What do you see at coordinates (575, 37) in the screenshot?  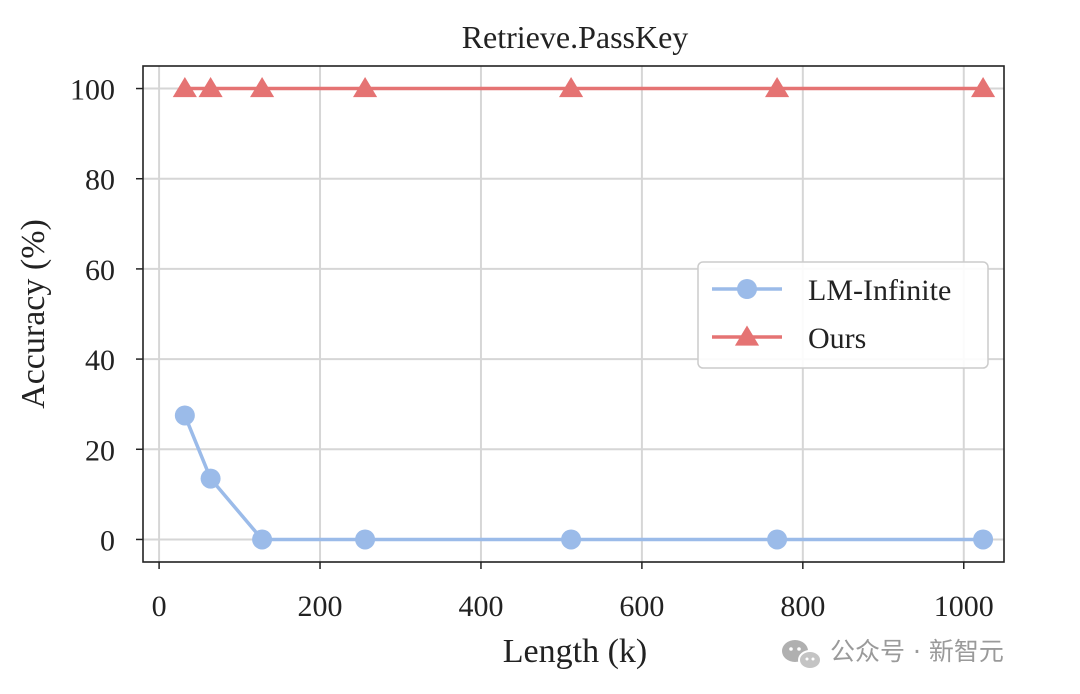 I see `chart-title: Retrieve.PassKey` at bounding box center [575, 37].